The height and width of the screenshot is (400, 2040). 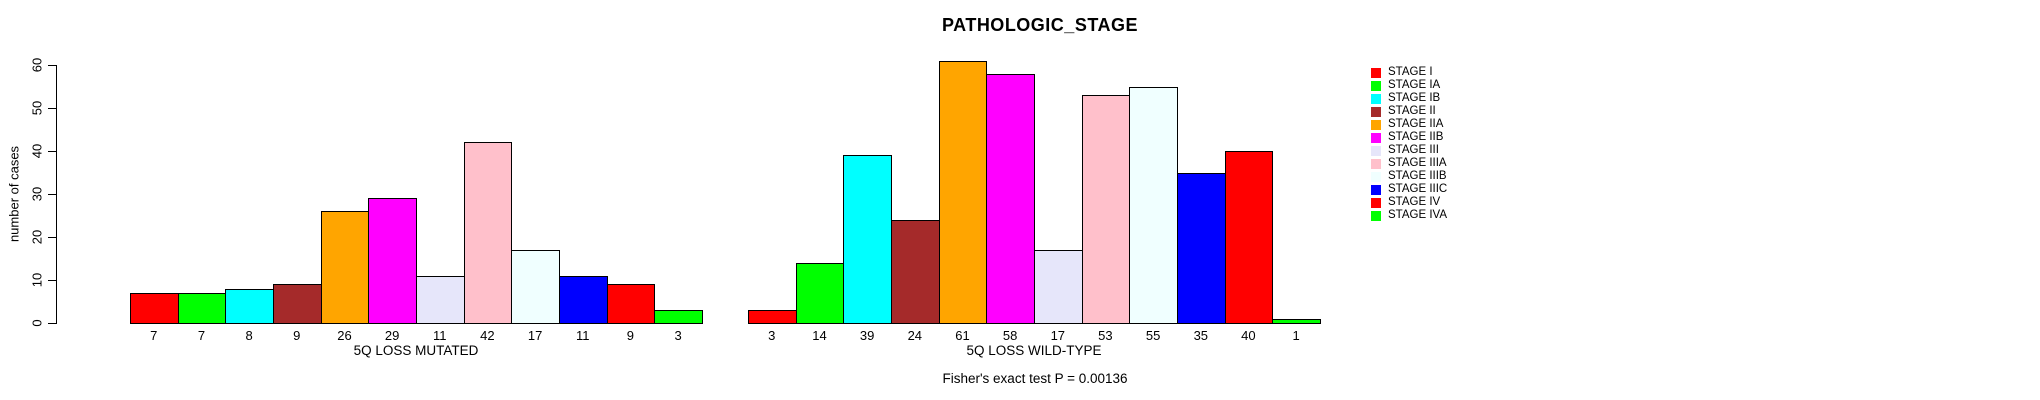 What do you see at coordinates (1414, 202) in the screenshot?
I see `legend-label-stage-iv: STAGE IV` at bounding box center [1414, 202].